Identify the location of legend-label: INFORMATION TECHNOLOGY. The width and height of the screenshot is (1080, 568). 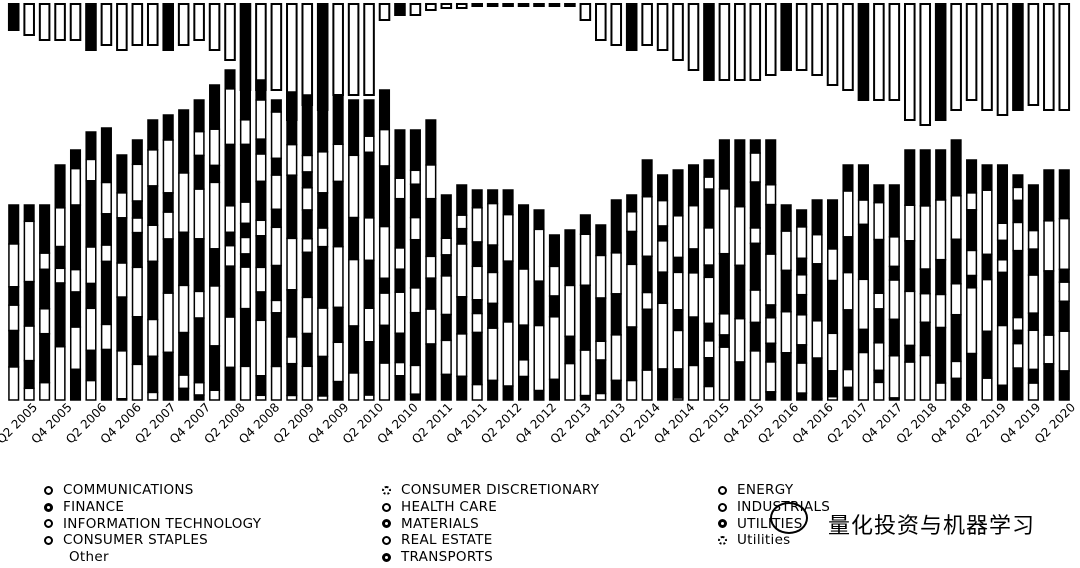
(162, 523).